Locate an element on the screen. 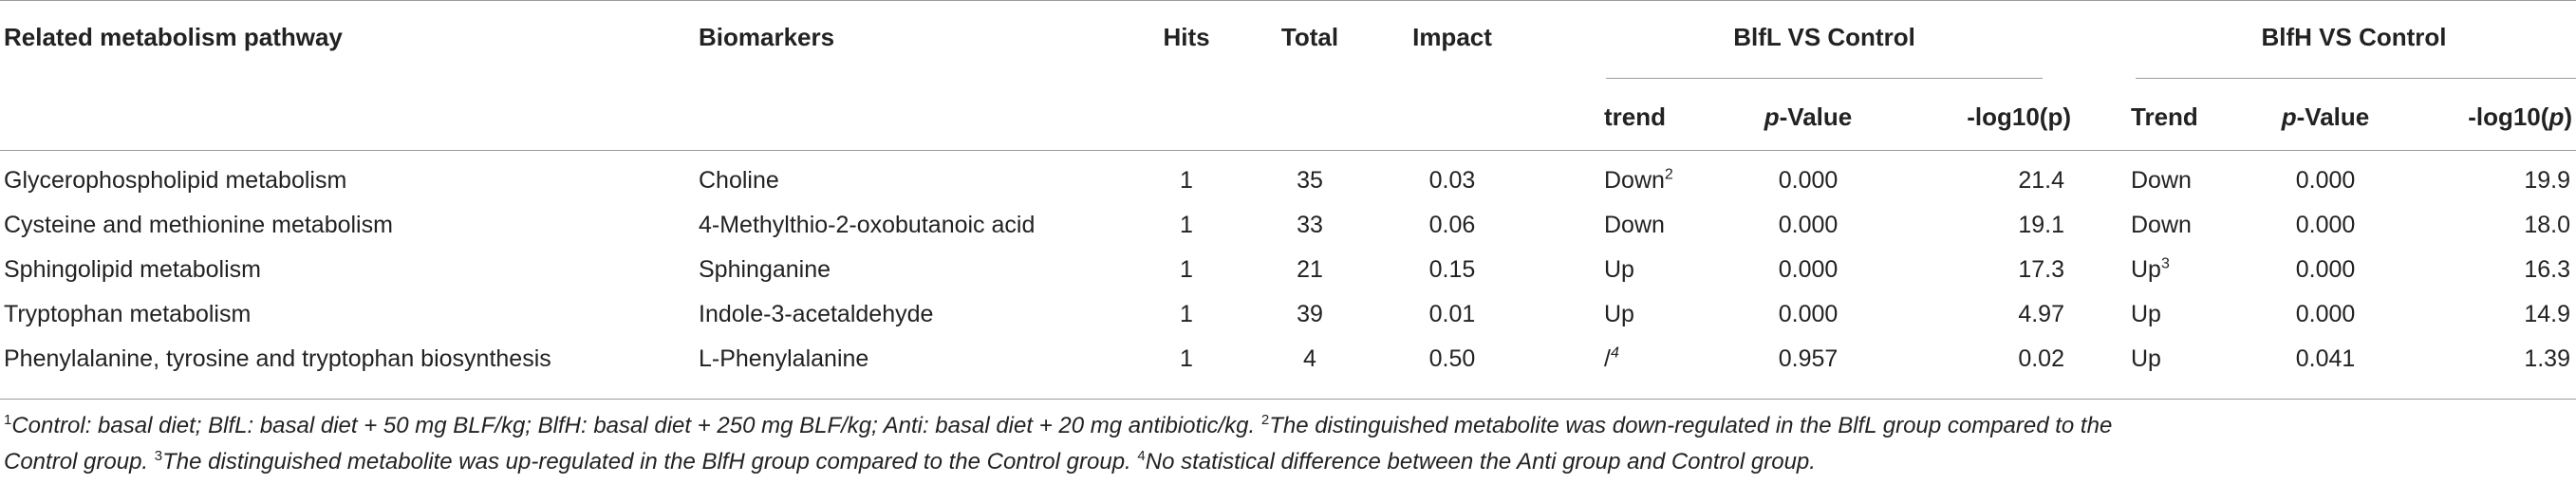 The height and width of the screenshot is (484, 2576). cell-log-h: 19.9 is located at coordinates (2547, 180).